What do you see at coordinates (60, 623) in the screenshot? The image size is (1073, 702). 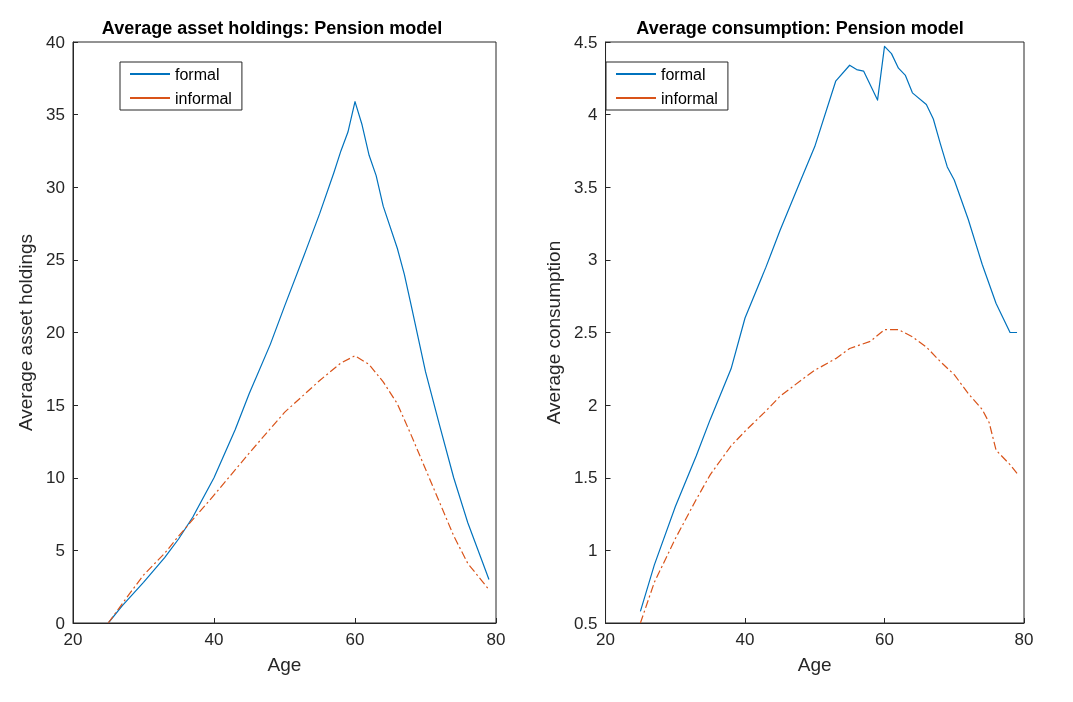 I see `y-tick-label: 0` at bounding box center [60, 623].